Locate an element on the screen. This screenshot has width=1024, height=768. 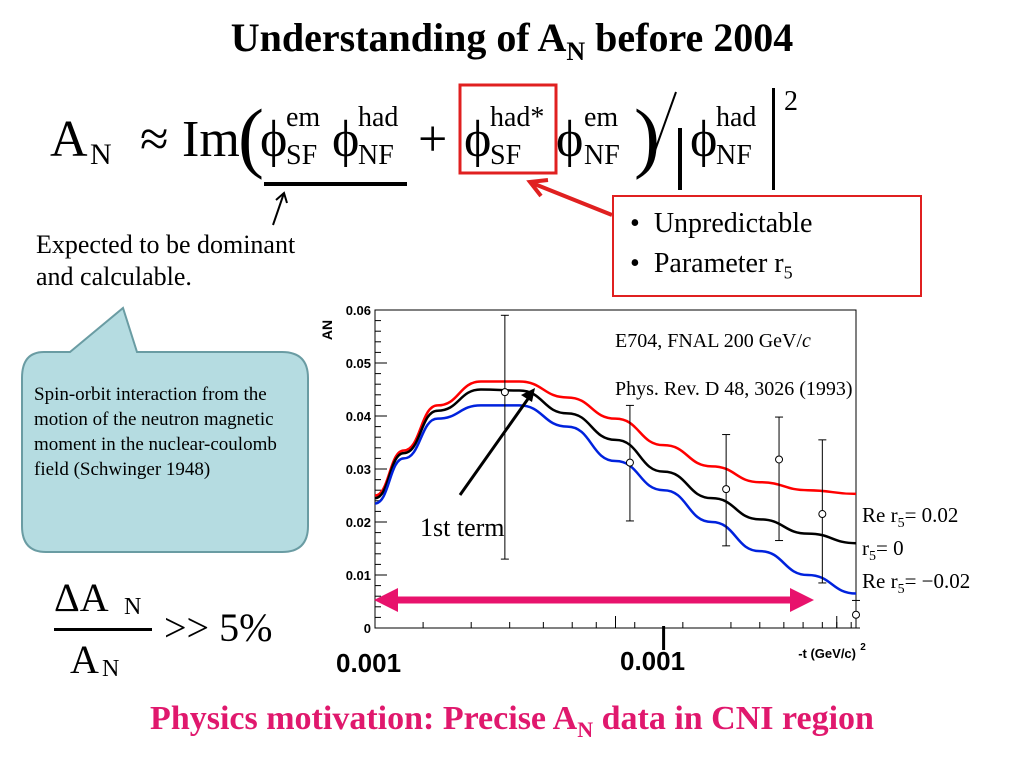
formula-nf-2: NF is located at coordinates (602, 155).